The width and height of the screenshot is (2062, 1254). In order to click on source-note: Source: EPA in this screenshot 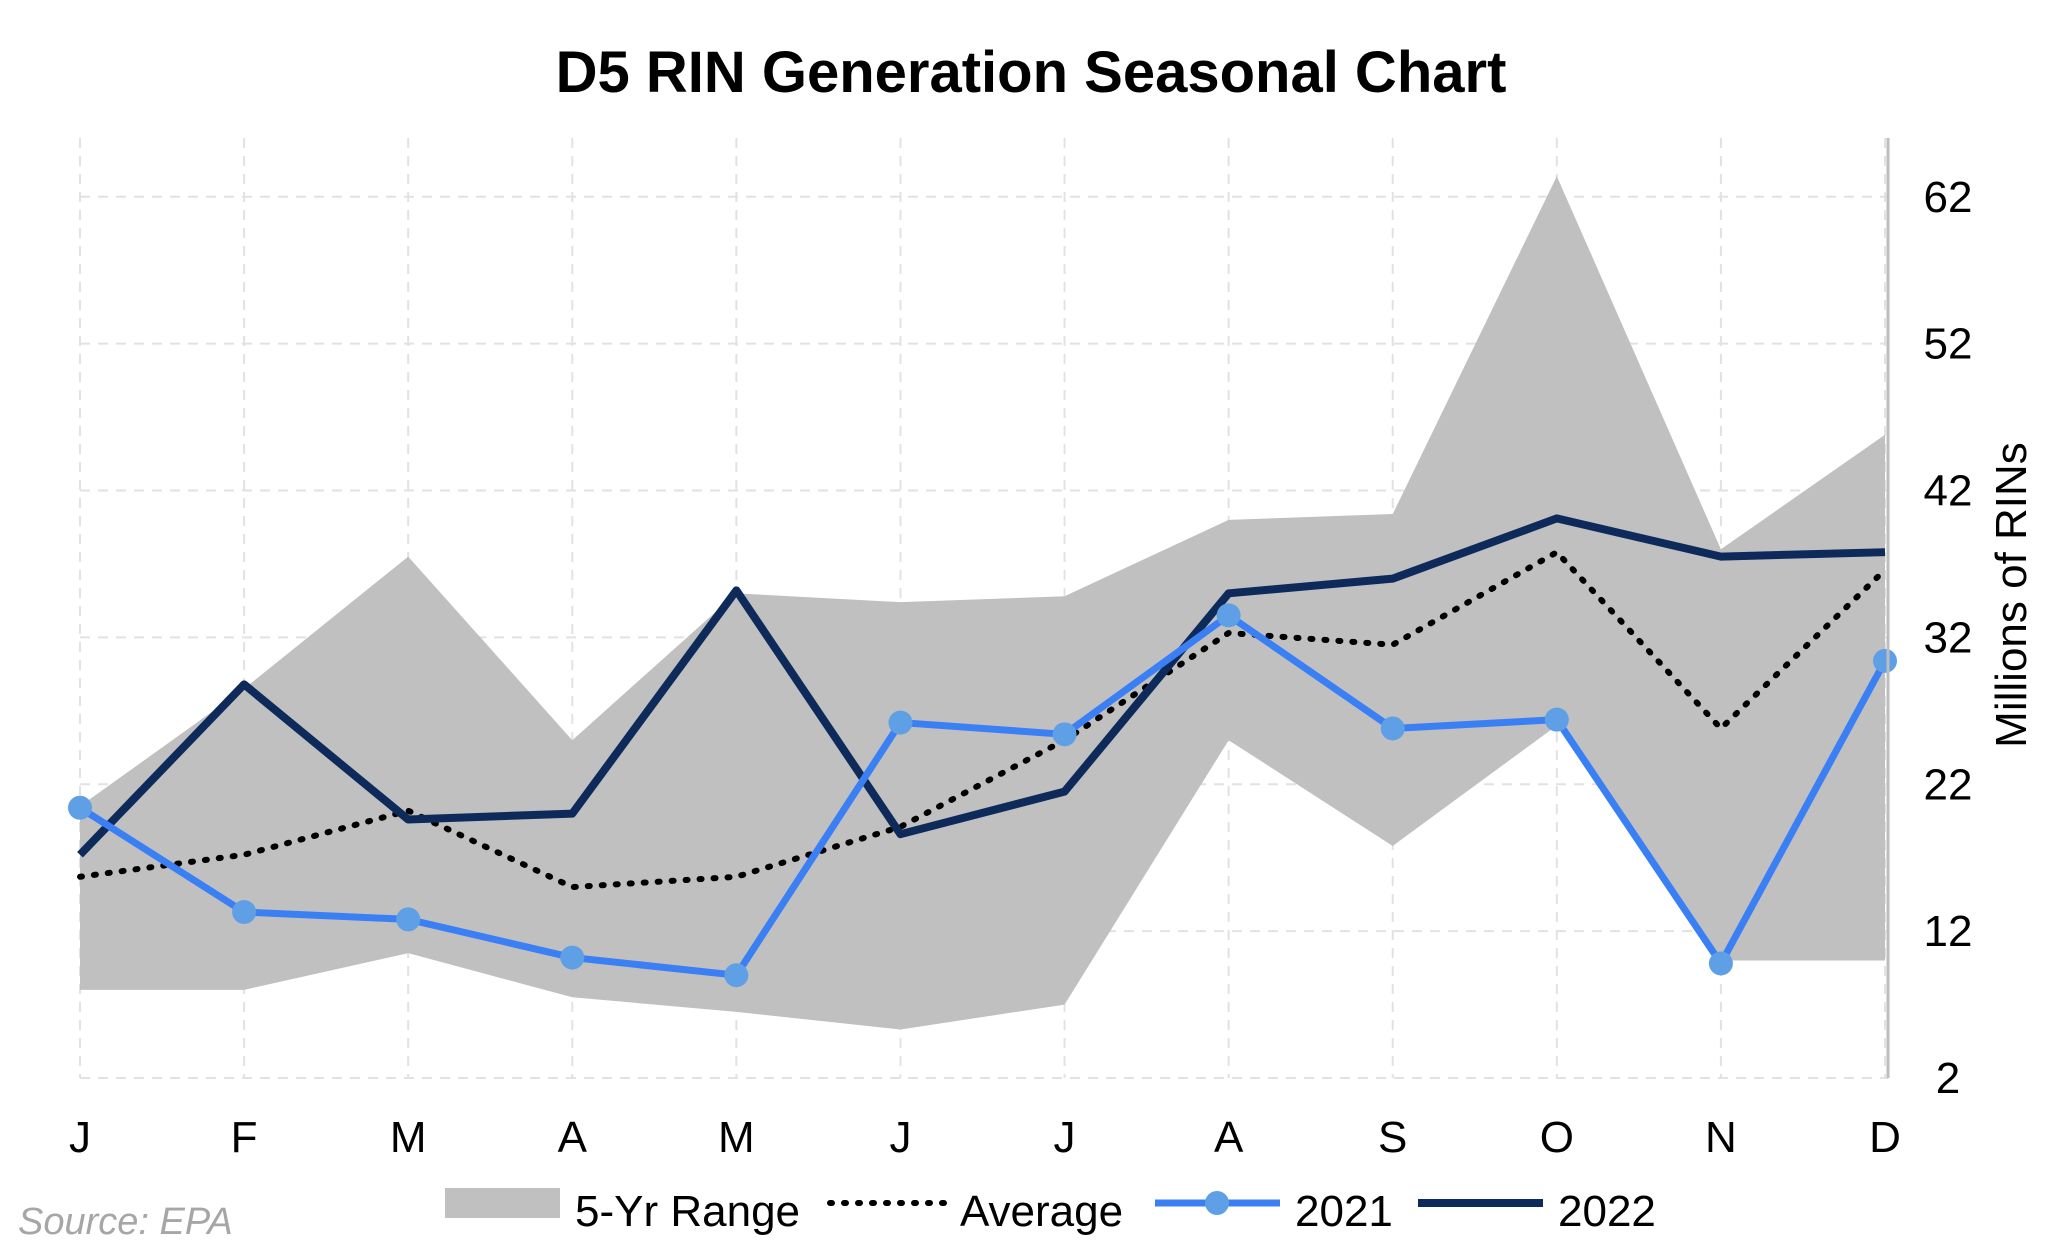, I will do `click(125, 1222)`.